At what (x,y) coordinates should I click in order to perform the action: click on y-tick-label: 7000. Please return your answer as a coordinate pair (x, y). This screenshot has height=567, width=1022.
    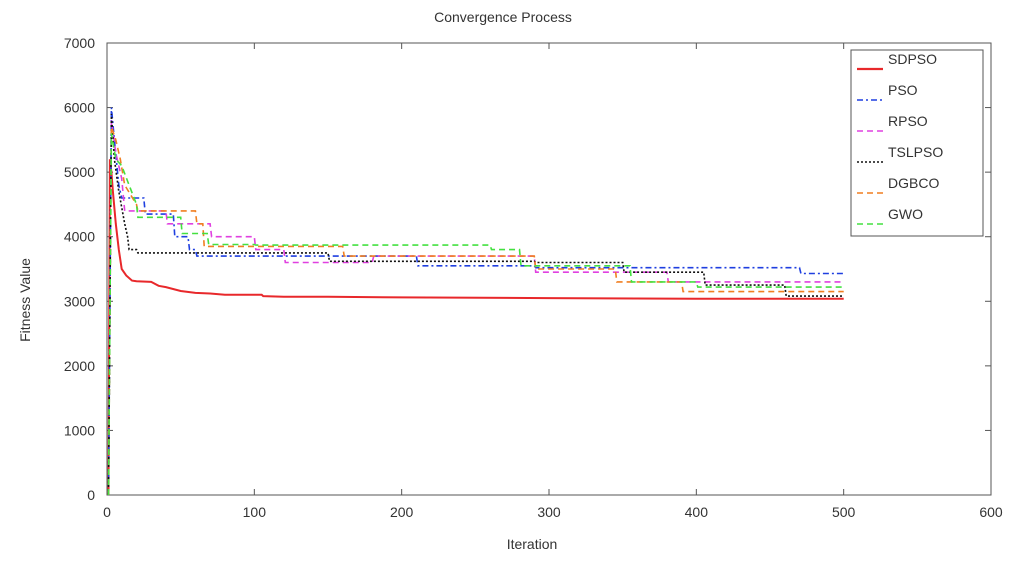
    Looking at the image, I should click on (79, 43).